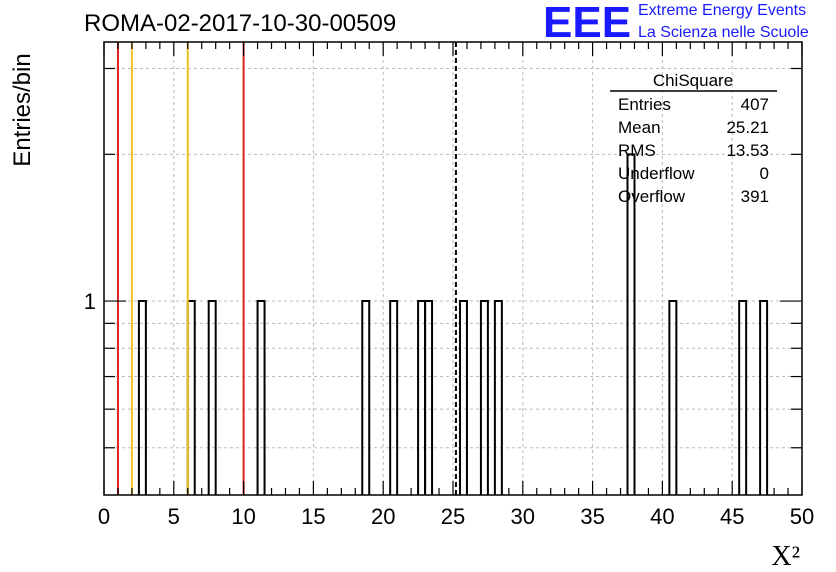  I want to click on x-tick-label: 5, so click(174, 516).